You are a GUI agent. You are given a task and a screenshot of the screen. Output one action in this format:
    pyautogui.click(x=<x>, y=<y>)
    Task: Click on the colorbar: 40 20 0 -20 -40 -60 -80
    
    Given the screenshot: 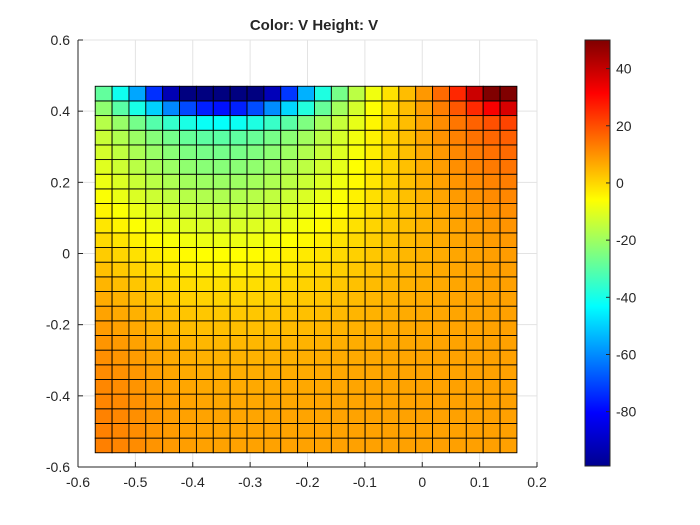 What is the action you would take?
    pyautogui.click(x=610, y=253)
    